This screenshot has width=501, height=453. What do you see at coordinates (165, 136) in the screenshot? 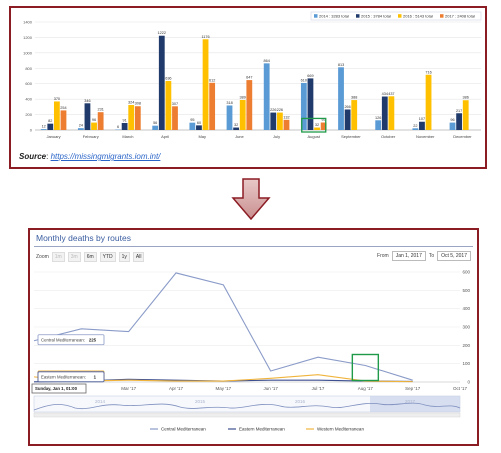
I see `x-tick-label: April` at bounding box center [165, 136].